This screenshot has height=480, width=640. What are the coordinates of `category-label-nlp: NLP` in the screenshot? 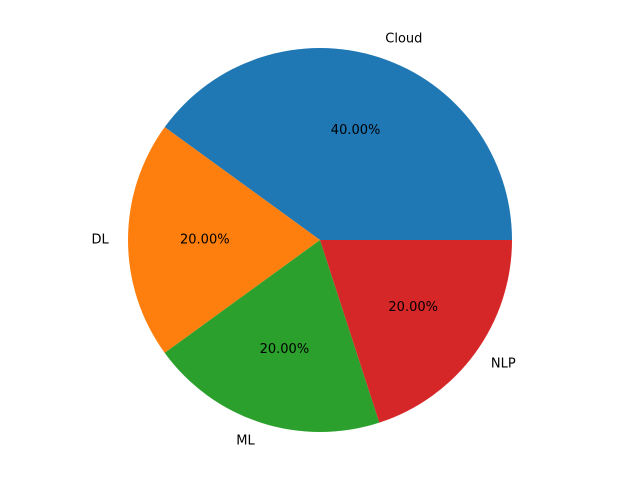 It's located at (503, 364).